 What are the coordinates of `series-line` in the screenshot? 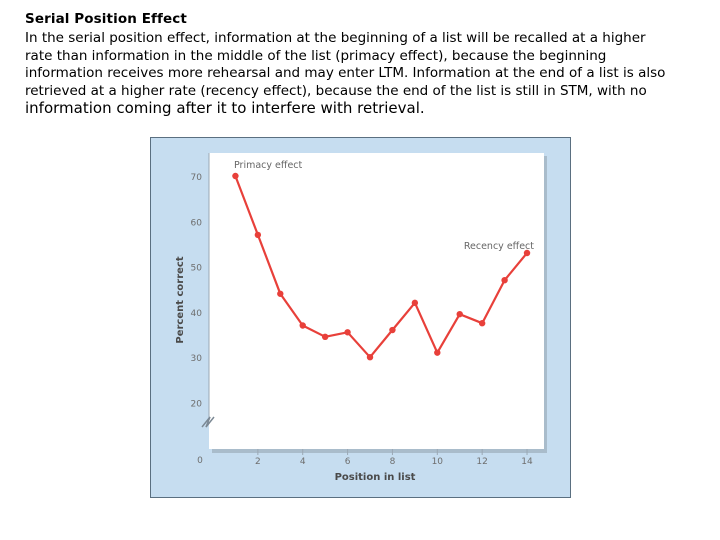 It's located at (381, 267).